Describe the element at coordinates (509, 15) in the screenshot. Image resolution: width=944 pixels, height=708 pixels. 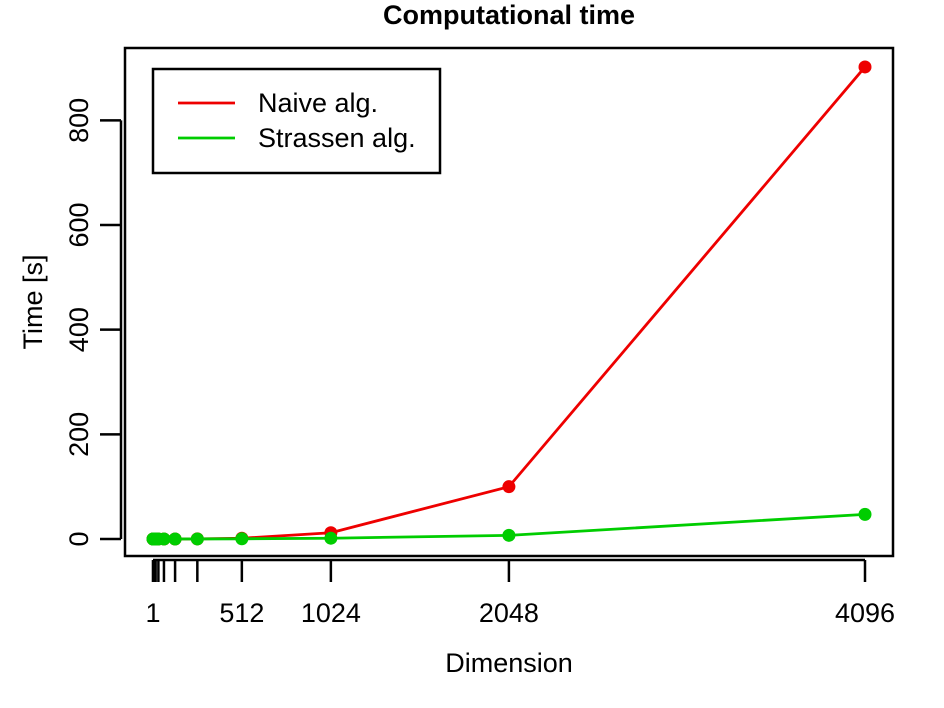
I see `chart-title: Computational time` at that location.